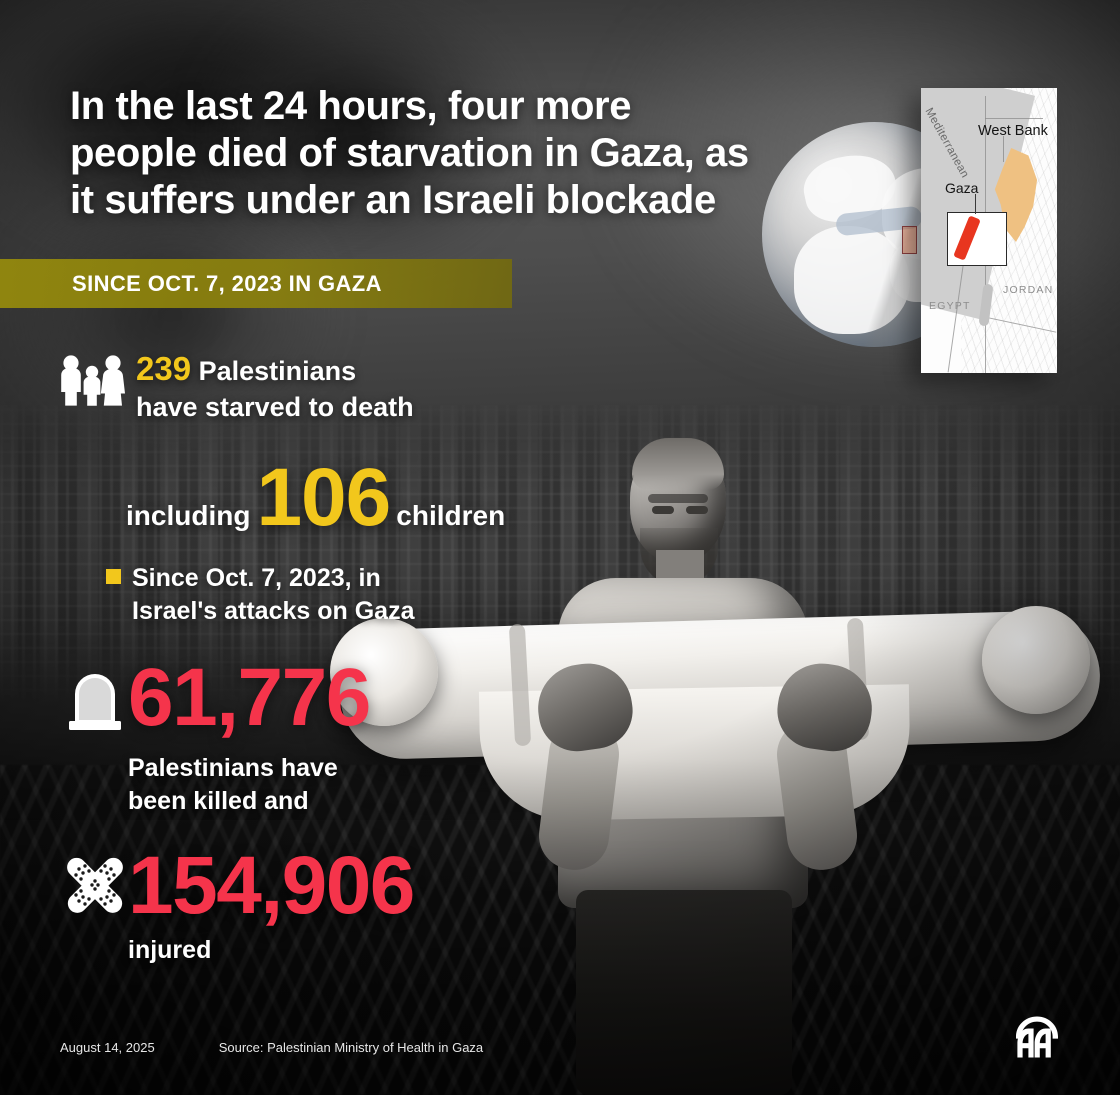 Image resolution: width=1120 pixels, height=1095 pixels. I want to click on starved-label-line2: have starved to death, so click(275, 407).